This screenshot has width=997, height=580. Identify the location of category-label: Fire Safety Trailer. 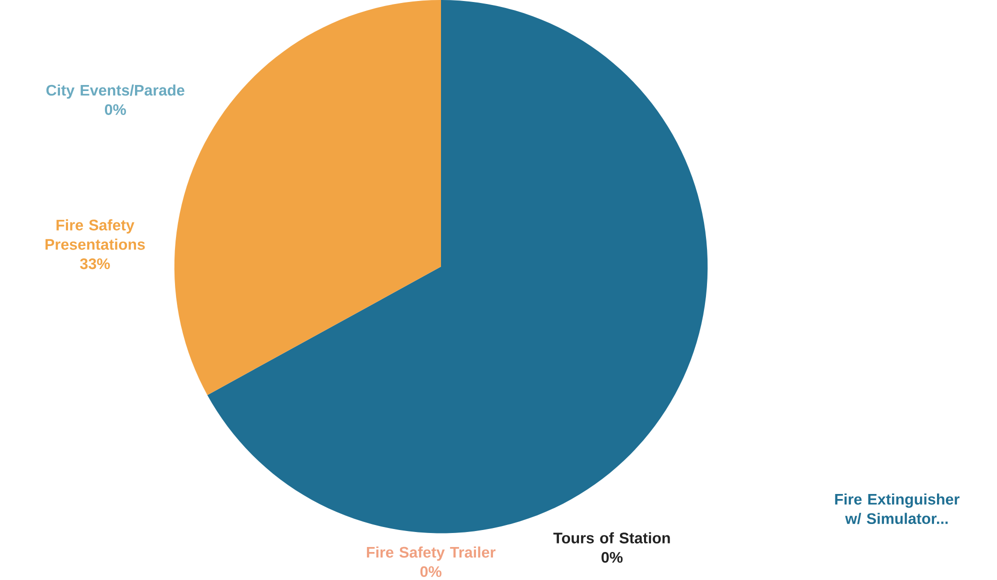
(431, 553).